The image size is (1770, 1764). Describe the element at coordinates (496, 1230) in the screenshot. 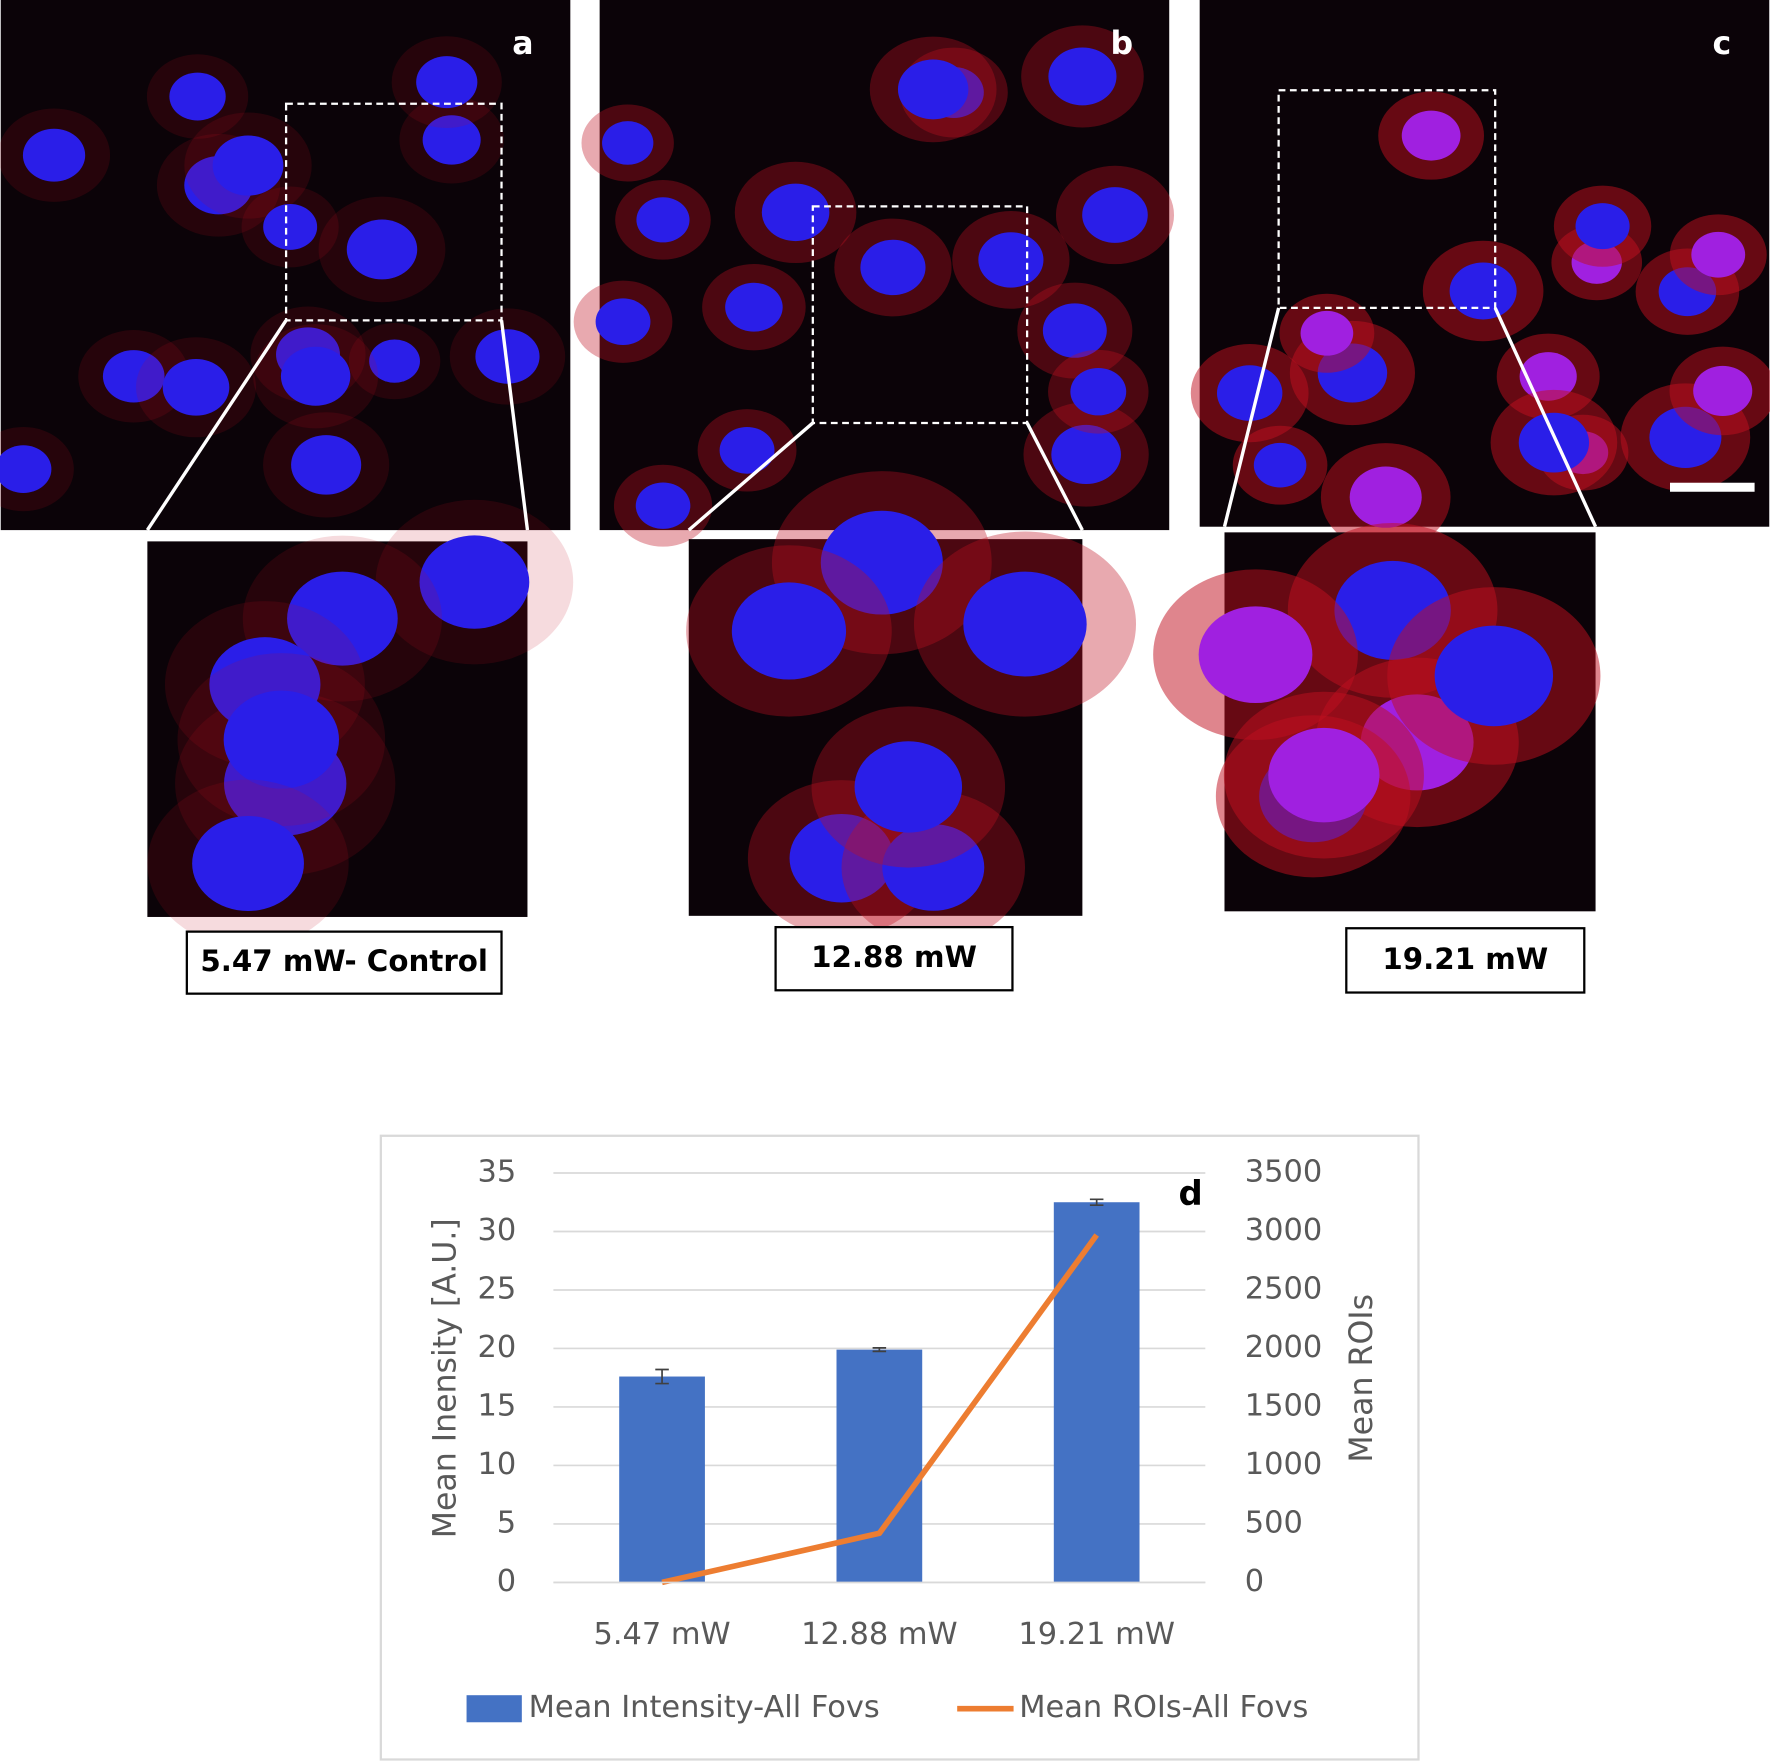

I see `y-tick-label: 30` at that location.